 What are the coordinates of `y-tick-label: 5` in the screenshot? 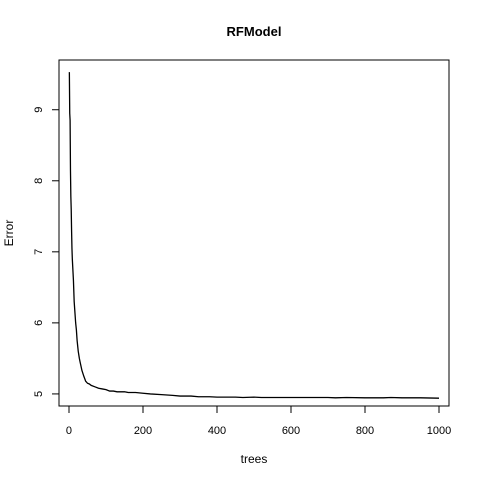 It's located at (39, 394).